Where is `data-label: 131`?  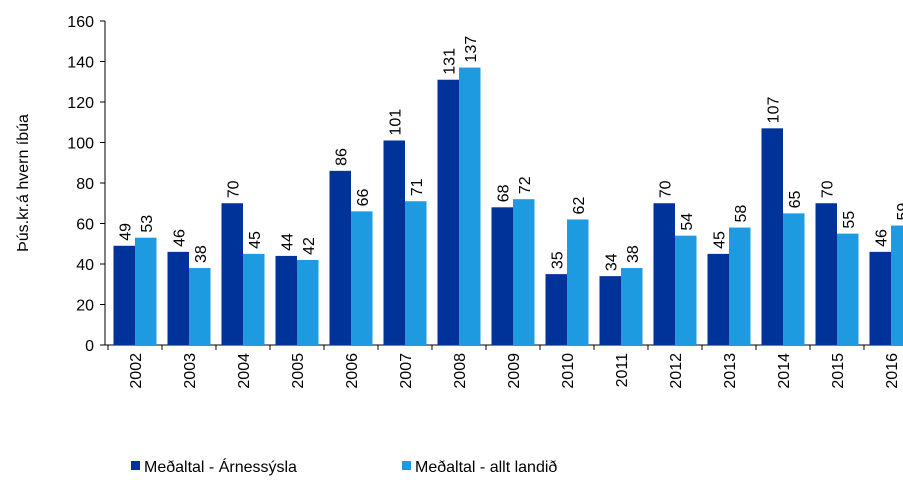
data-label: 131 is located at coordinates (449, 61).